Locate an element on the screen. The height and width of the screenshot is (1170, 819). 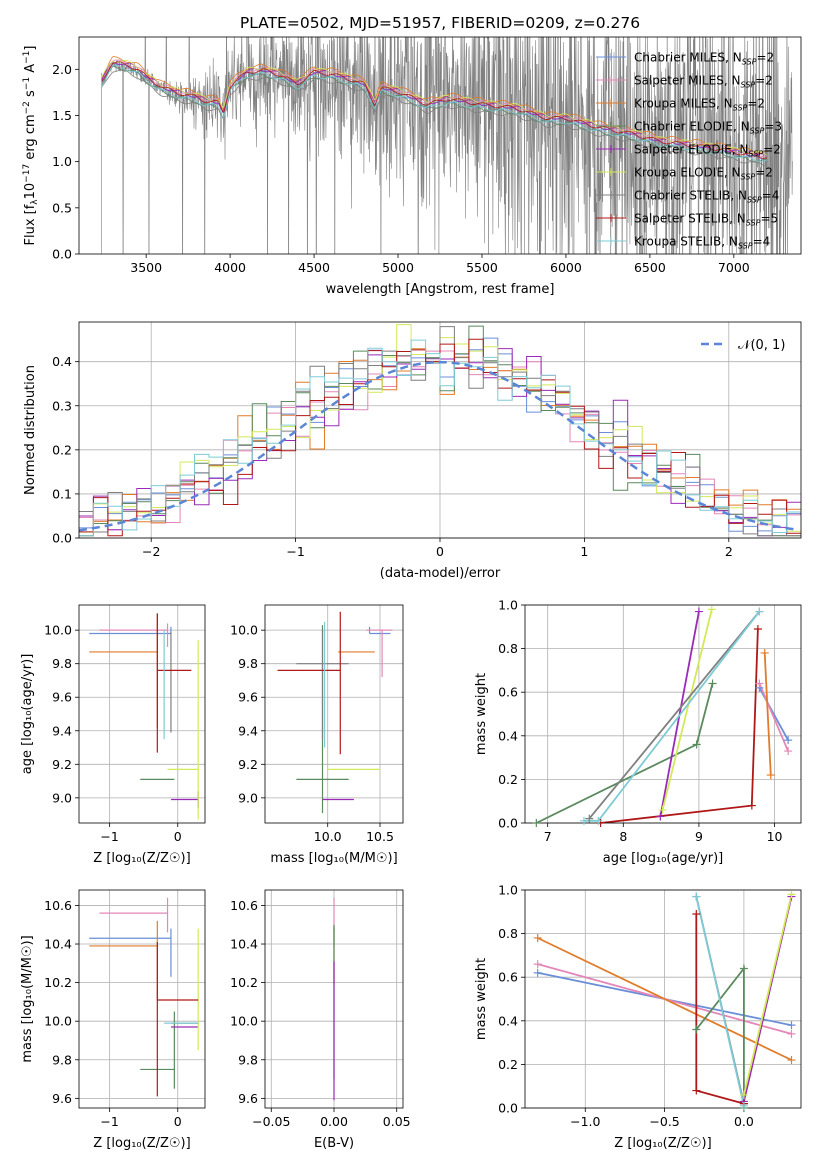
plot-area is located at coordinates (144, 716).